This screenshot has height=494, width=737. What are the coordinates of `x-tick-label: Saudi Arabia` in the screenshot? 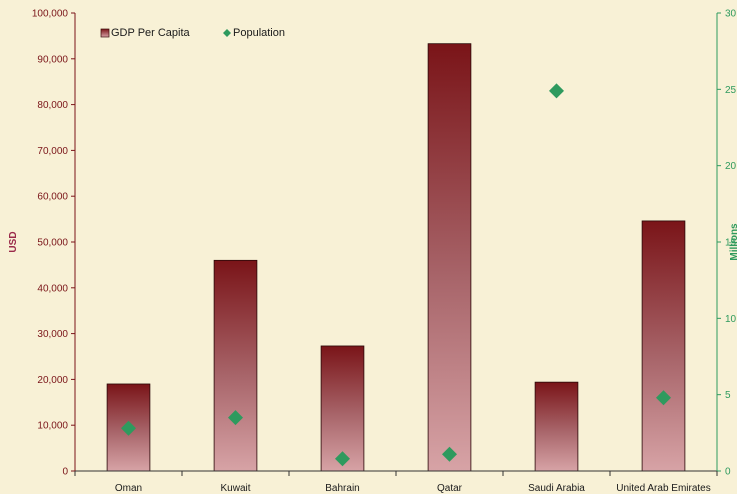 It's located at (556, 488).